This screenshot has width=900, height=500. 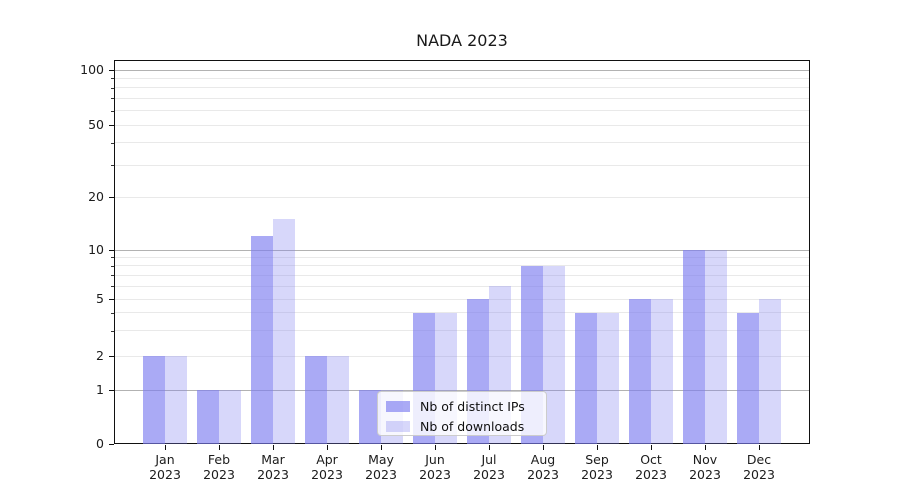 What do you see at coordinates (554, 354) in the screenshot?
I see `bar-downloads-aug-2023` at bounding box center [554, 354].